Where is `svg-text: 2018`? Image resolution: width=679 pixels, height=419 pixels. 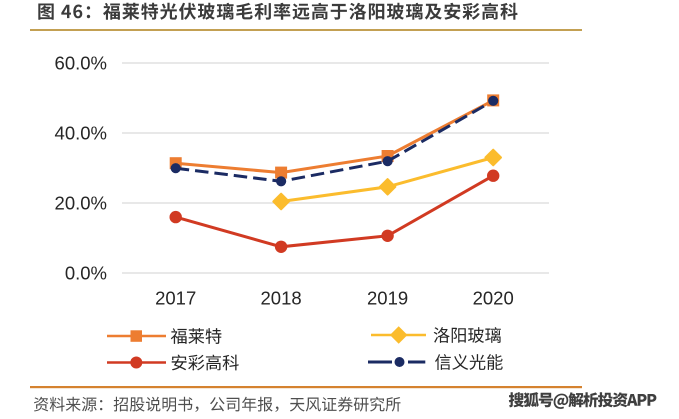
svg-text: 2018 is located at coordinates (281, 297).